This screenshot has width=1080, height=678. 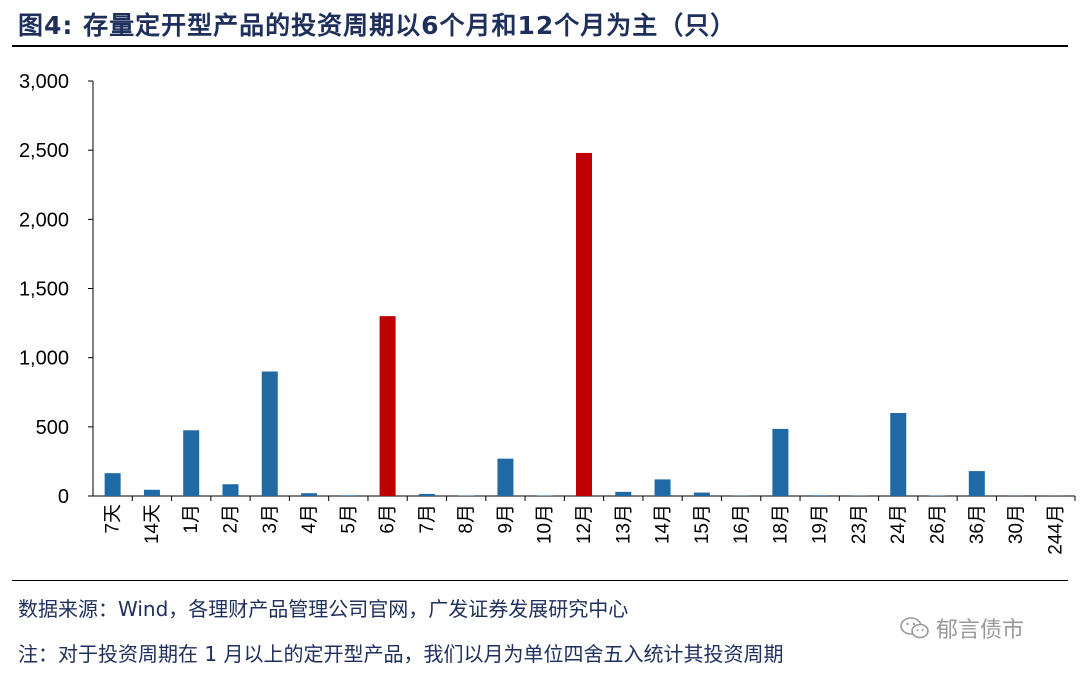 I want to click on x-tick-label: 10月, so click(x=545, y=524).